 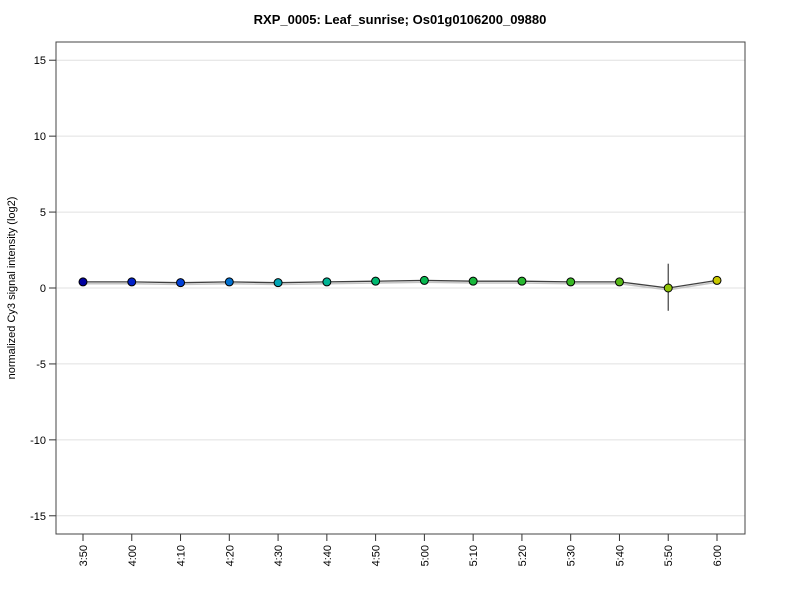 I want to click on x-tick-label: 5:50, so click(x=669, y=555).